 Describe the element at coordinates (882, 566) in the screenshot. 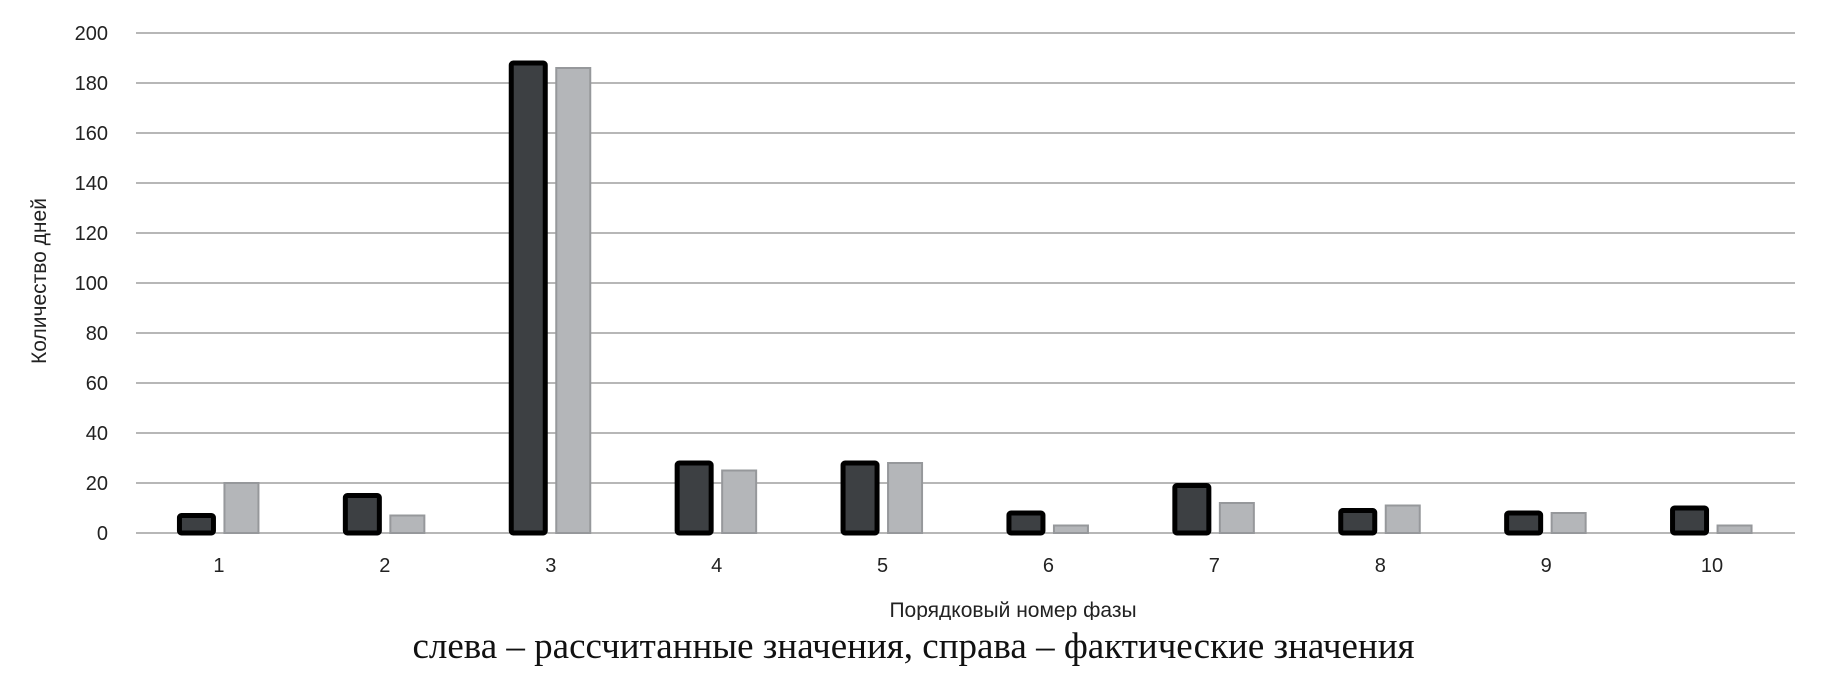

I see `x-tick-label: 5` at that location.